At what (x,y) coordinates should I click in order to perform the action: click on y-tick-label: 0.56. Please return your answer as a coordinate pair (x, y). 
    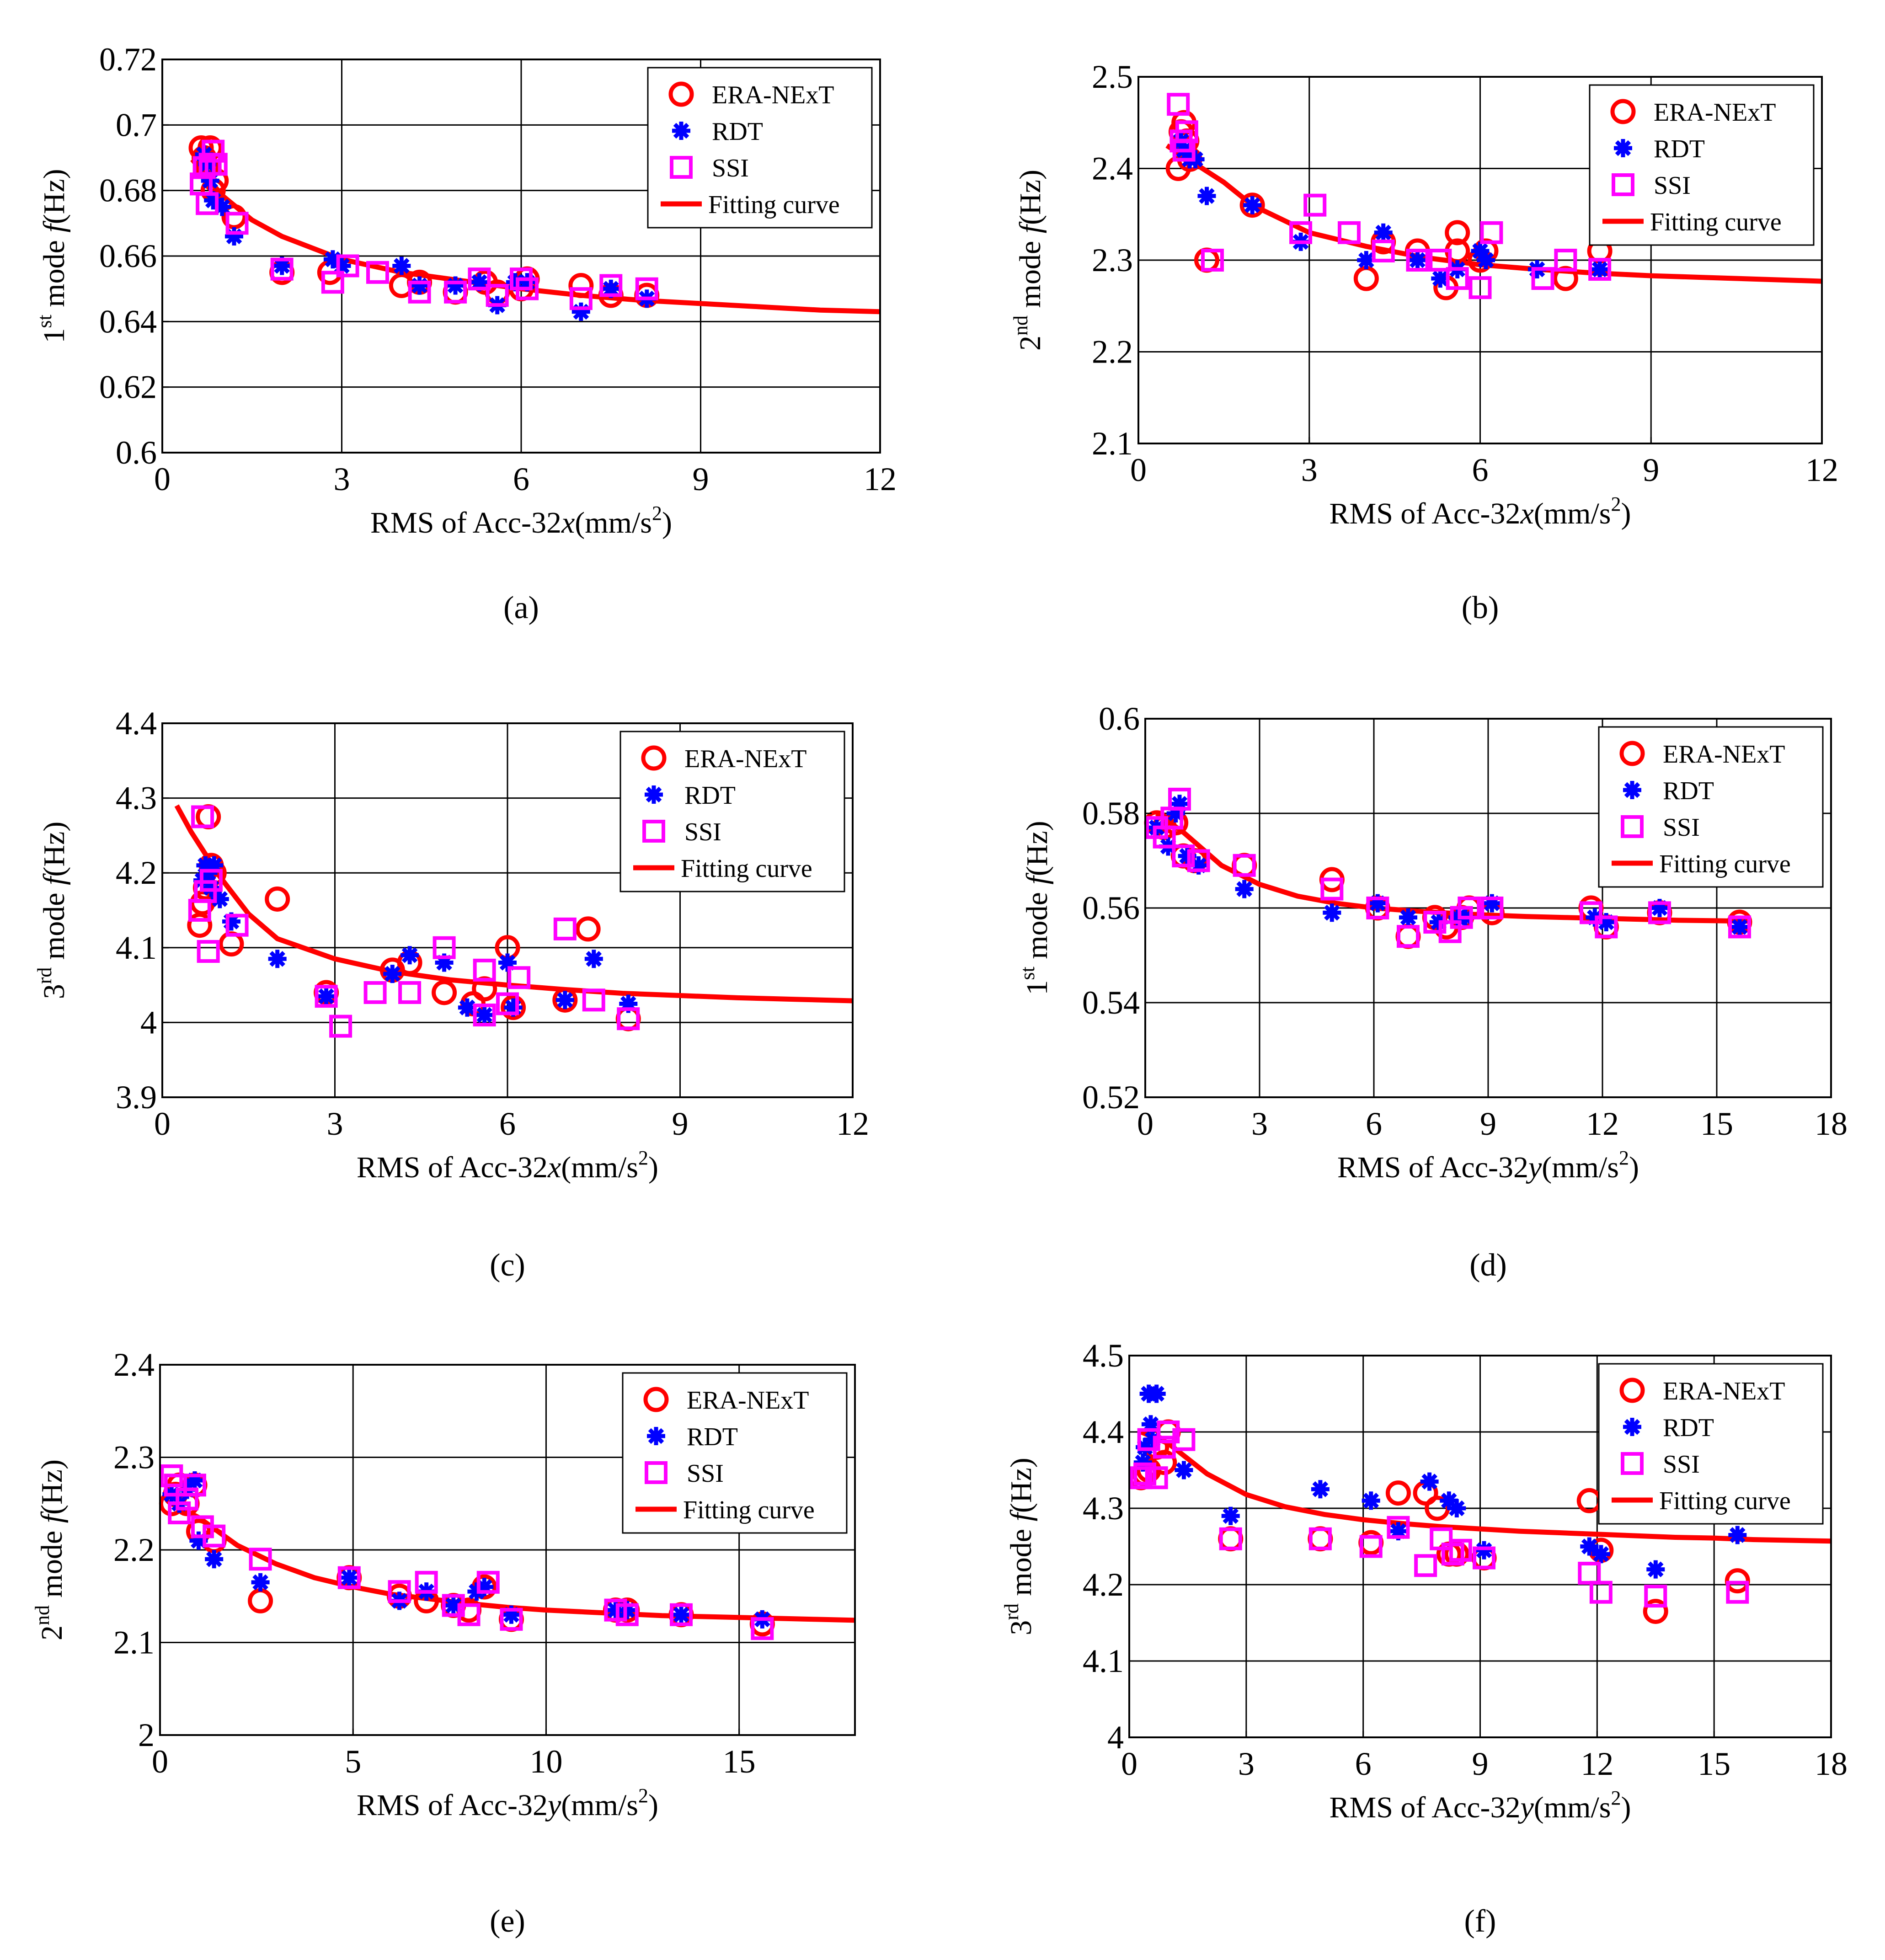
    Looking at the image, I should click on (1111, 908).